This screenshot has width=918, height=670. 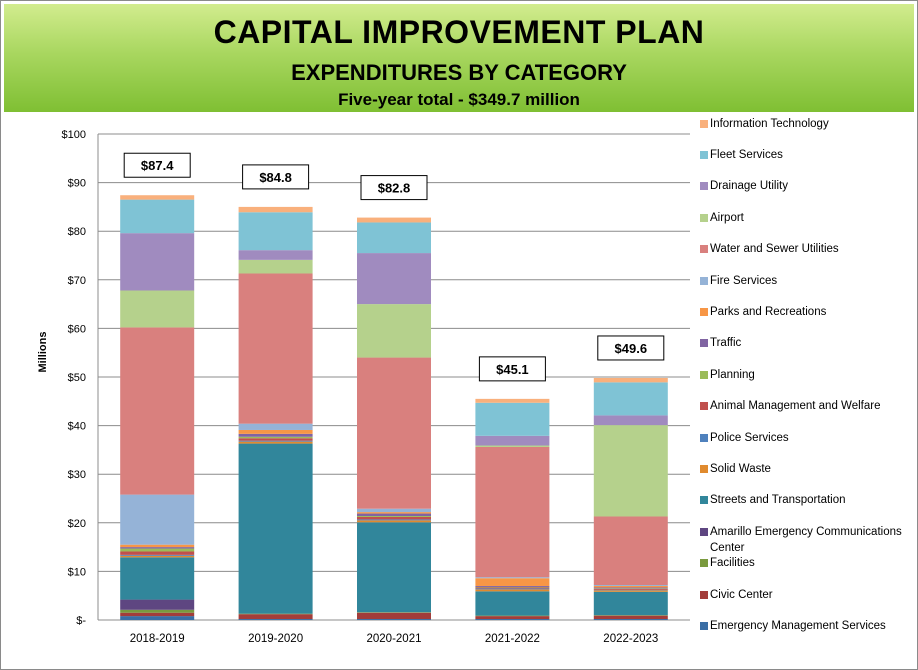 What do you see at coordinates (778, 500) in the screenshot?
I see `legend-label: Streets and Transportation` at bounding box center [778, 500].